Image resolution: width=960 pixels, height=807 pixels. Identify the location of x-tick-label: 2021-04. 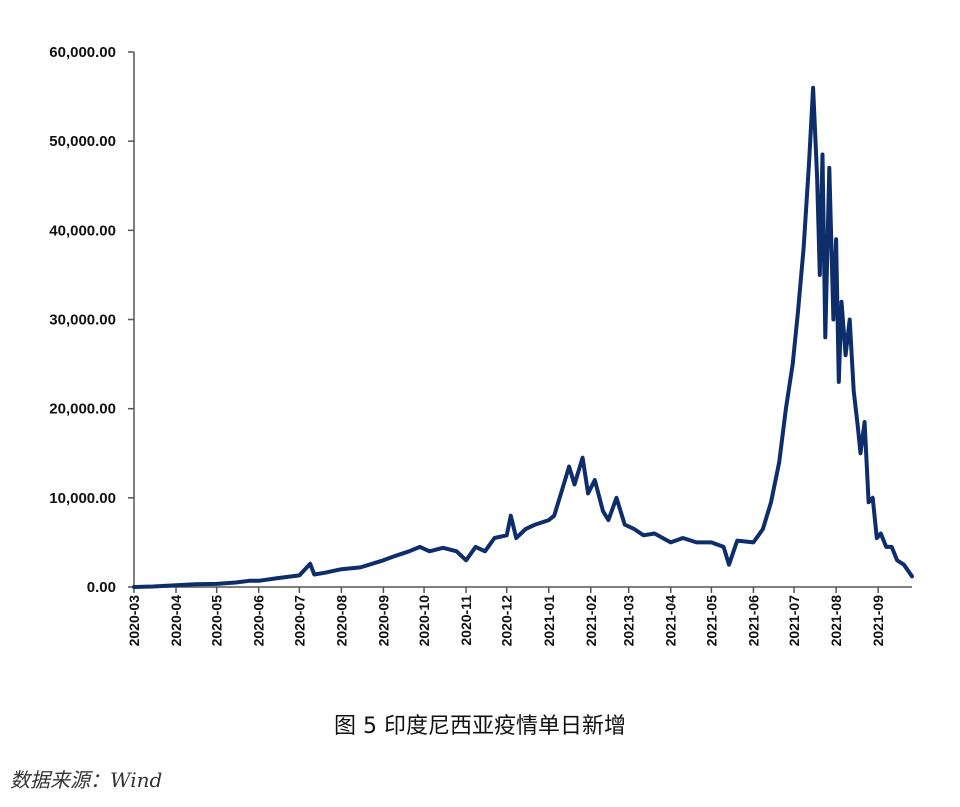
(671, 621).